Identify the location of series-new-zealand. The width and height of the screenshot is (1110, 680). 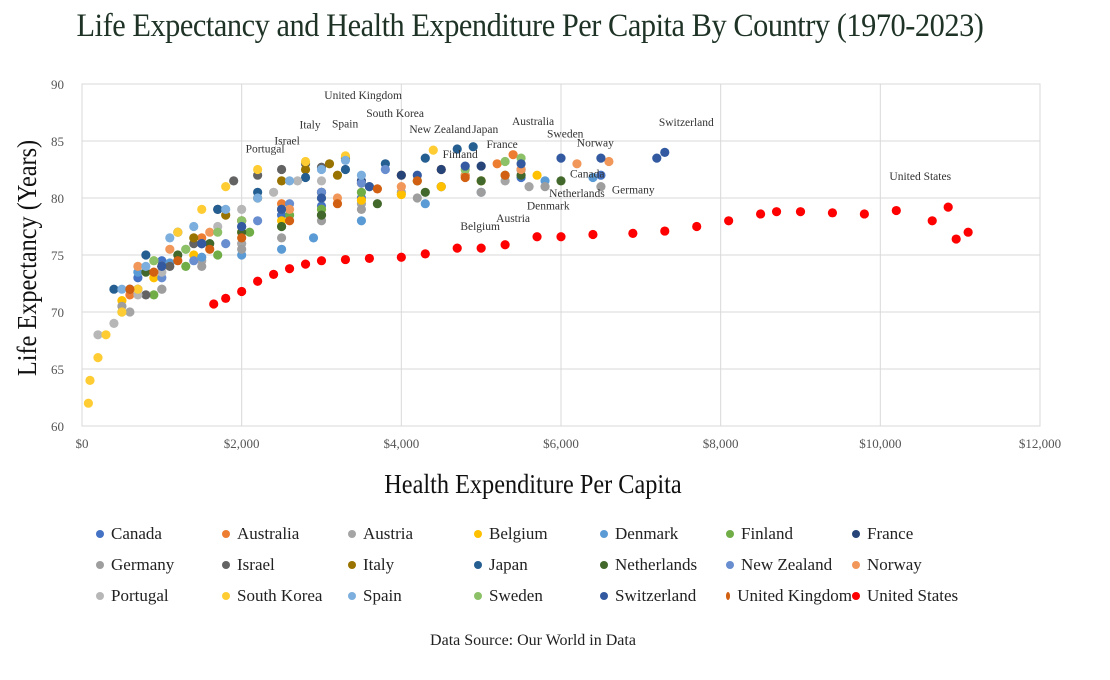
(261, 229).